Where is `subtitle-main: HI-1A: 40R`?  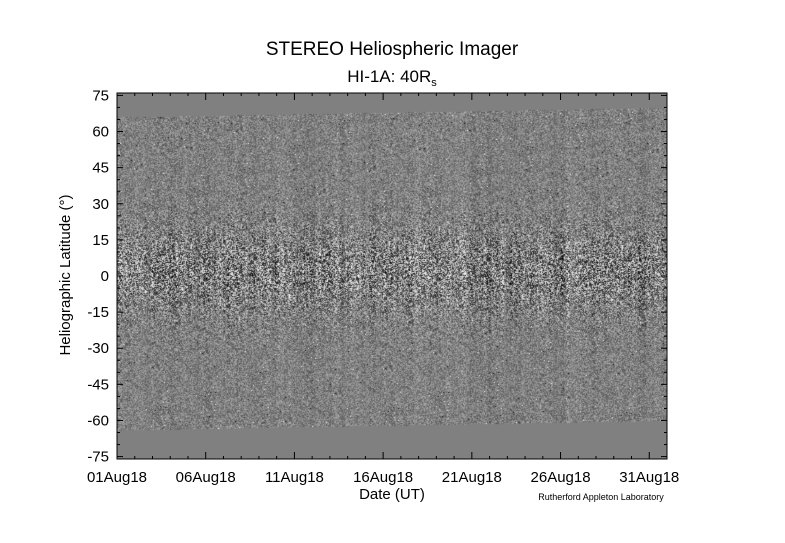 subtitle-main: HI-1A: 40R is located at coordinates (389, 76).